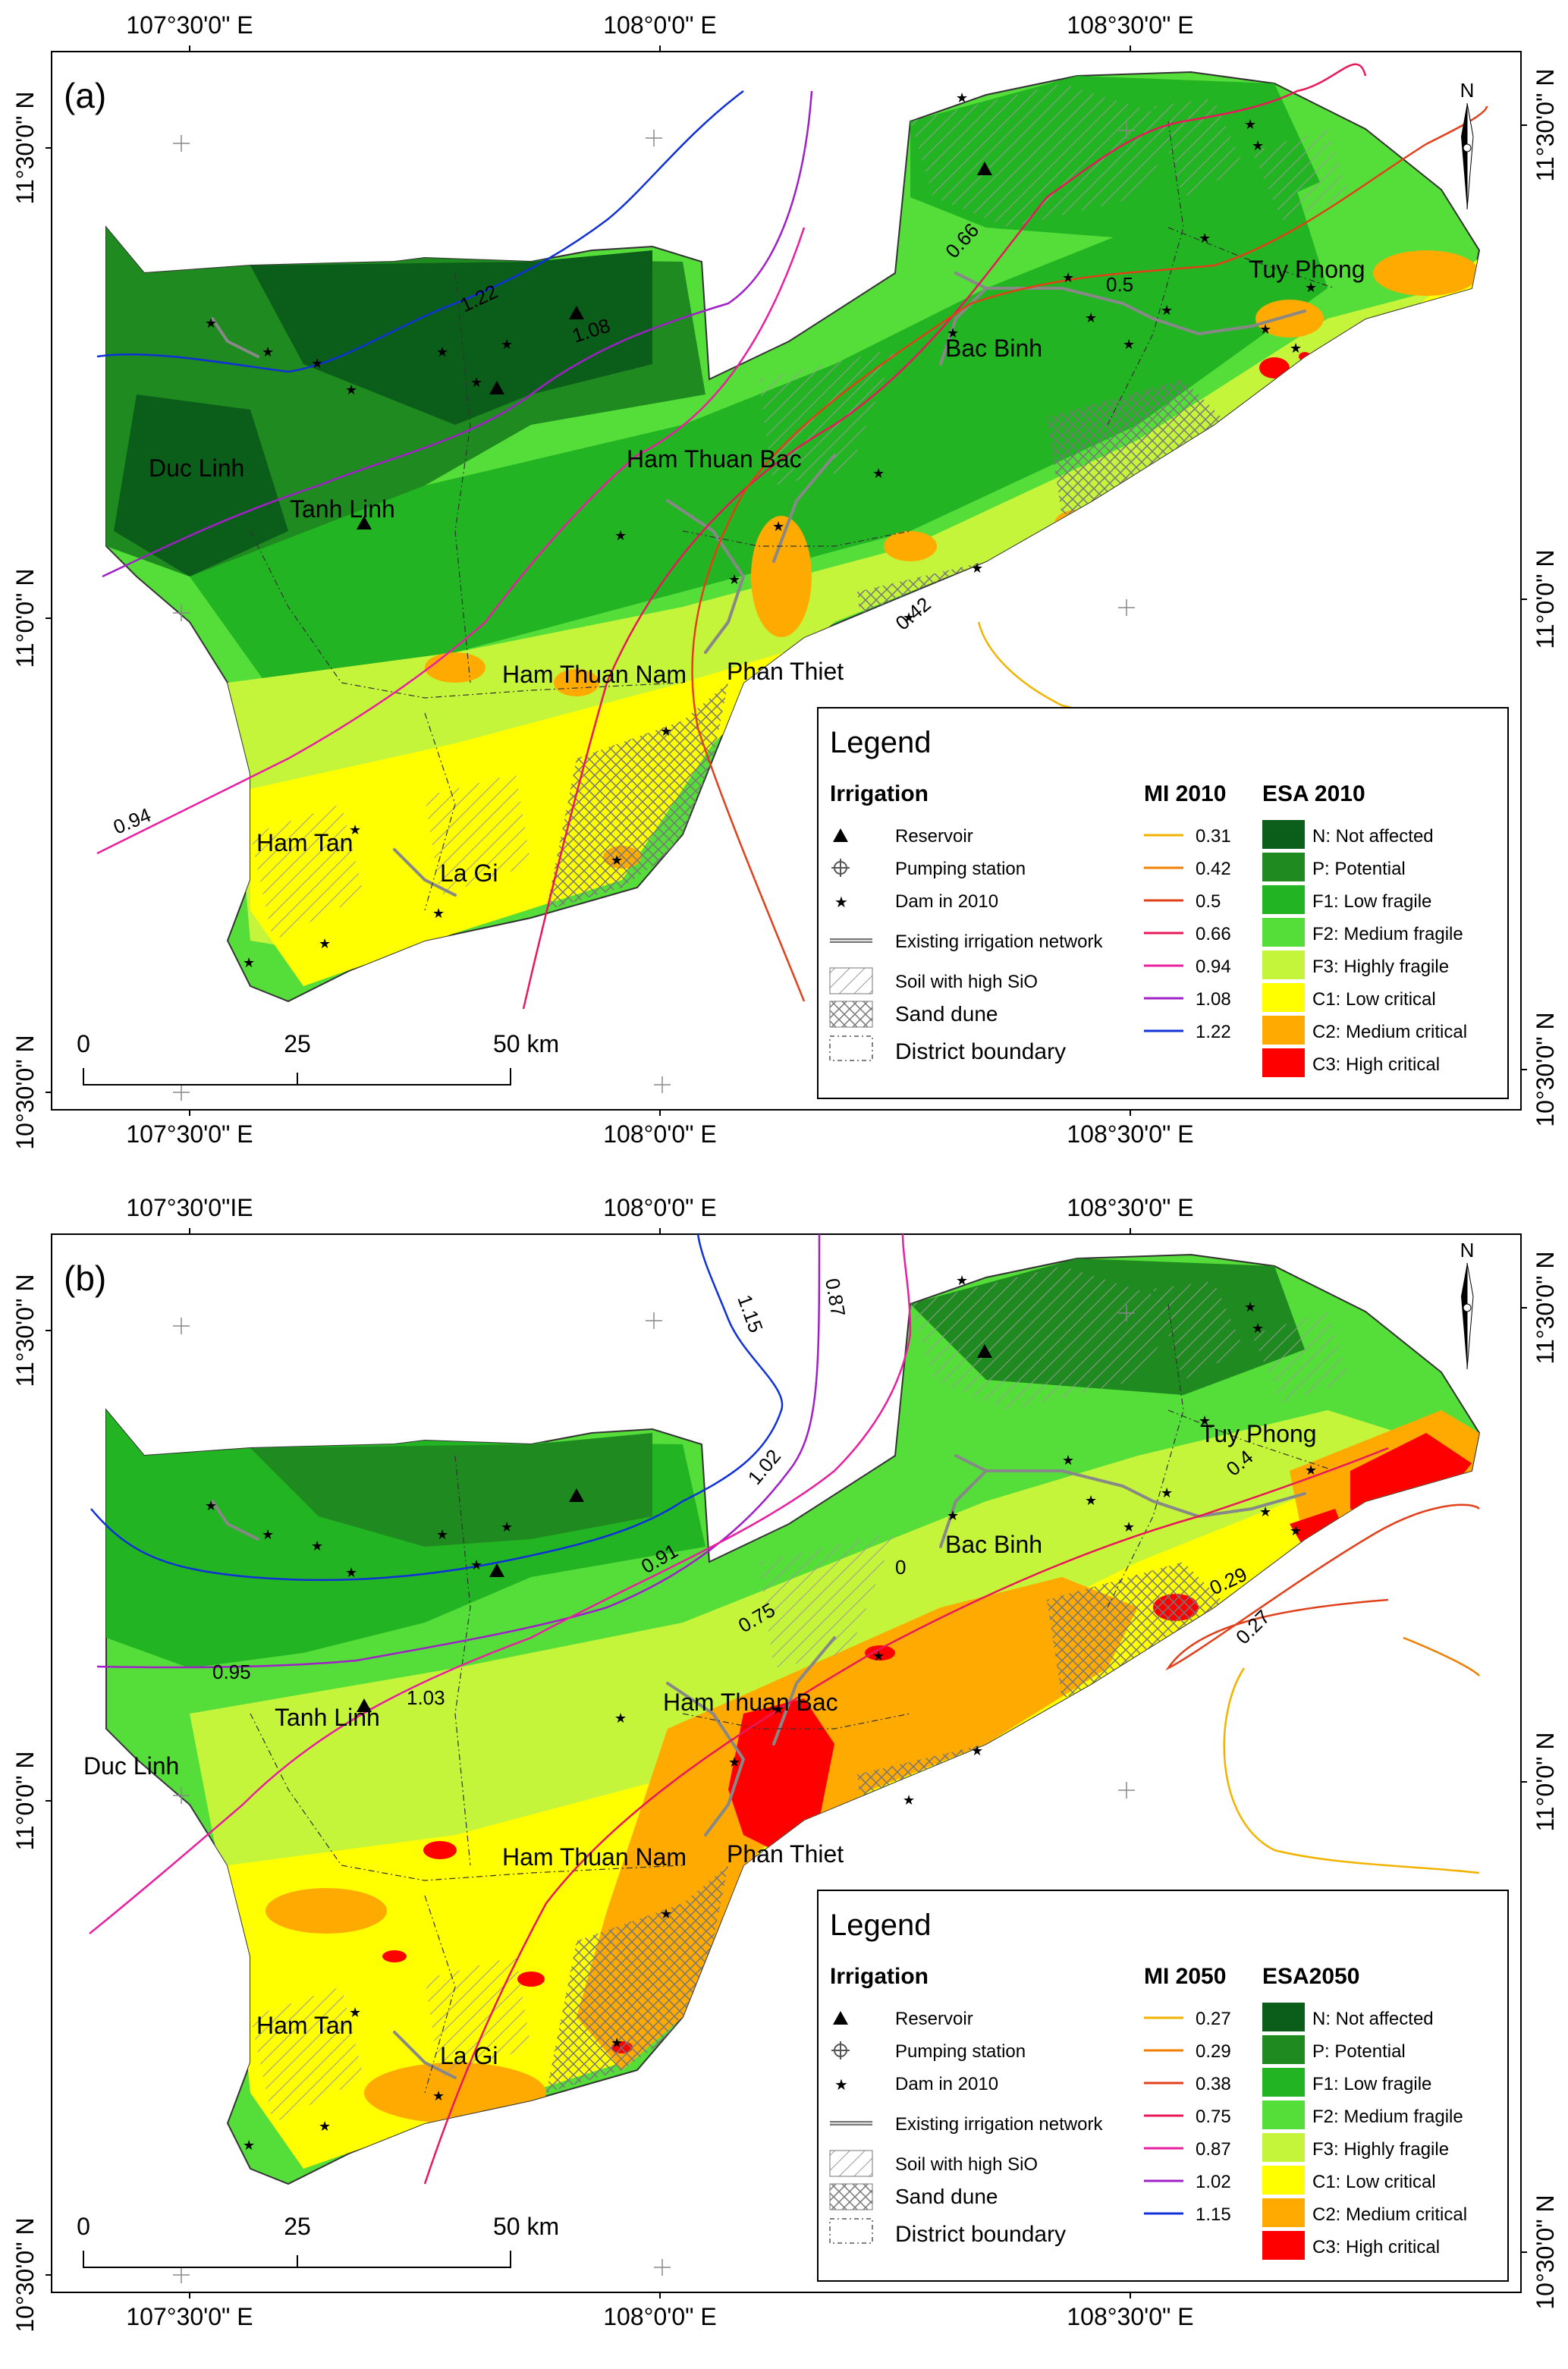 The height and width of the screenshot is (2369, 1568). What do you see at coordinates (840, 868) in the screenshot?
I see `pumping-station-icon` at bounding box center [840, 868].